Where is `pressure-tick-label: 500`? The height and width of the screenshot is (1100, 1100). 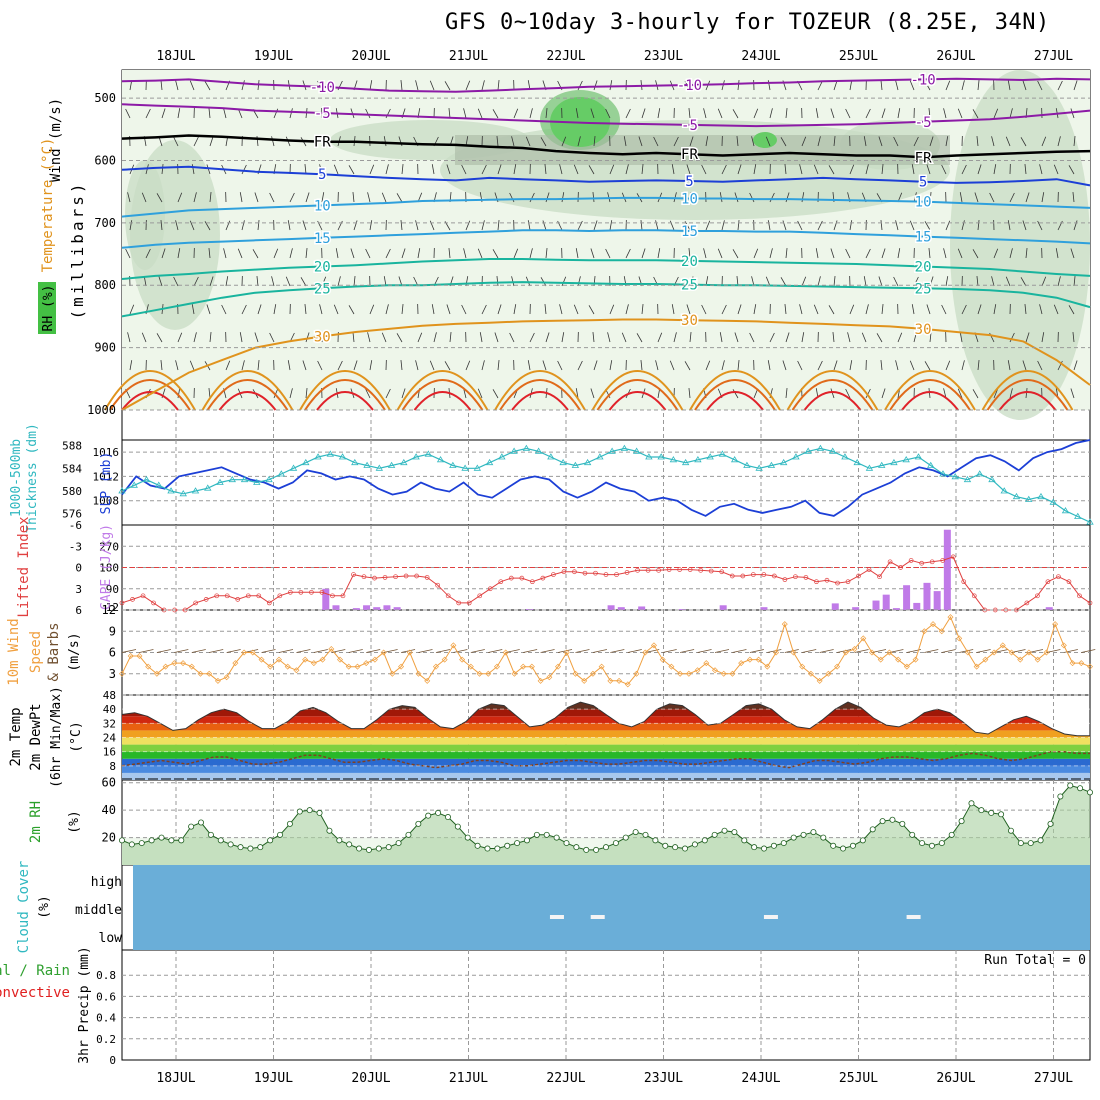
pressure-tick-label: 500 is located at coordinates (105, 98).